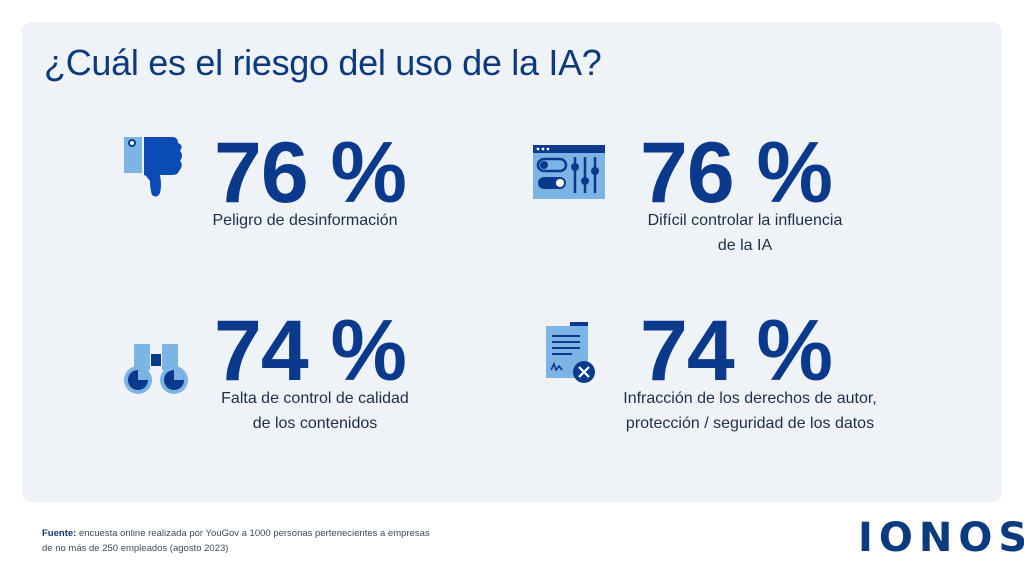 Image resolution: width=1024 pixels, height=576 pixels. Describe the element at coordinates (570, 352) in the screenshot. I see `document-rejected-icon` at that location.